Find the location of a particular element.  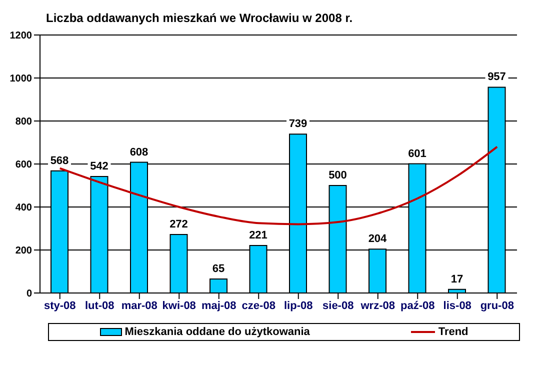

data-label: 500 is located at coordinates (337, 176).